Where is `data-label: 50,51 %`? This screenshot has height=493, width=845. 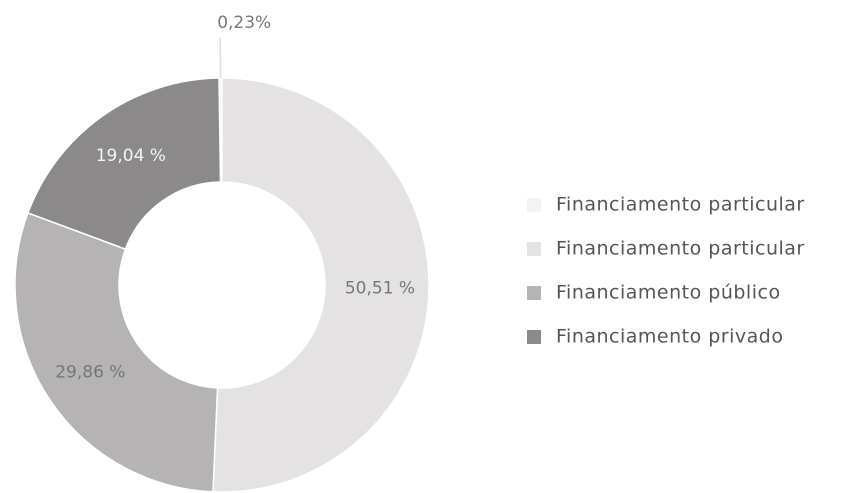
data-label: 50,51 % is located at coordinates (380, 288).